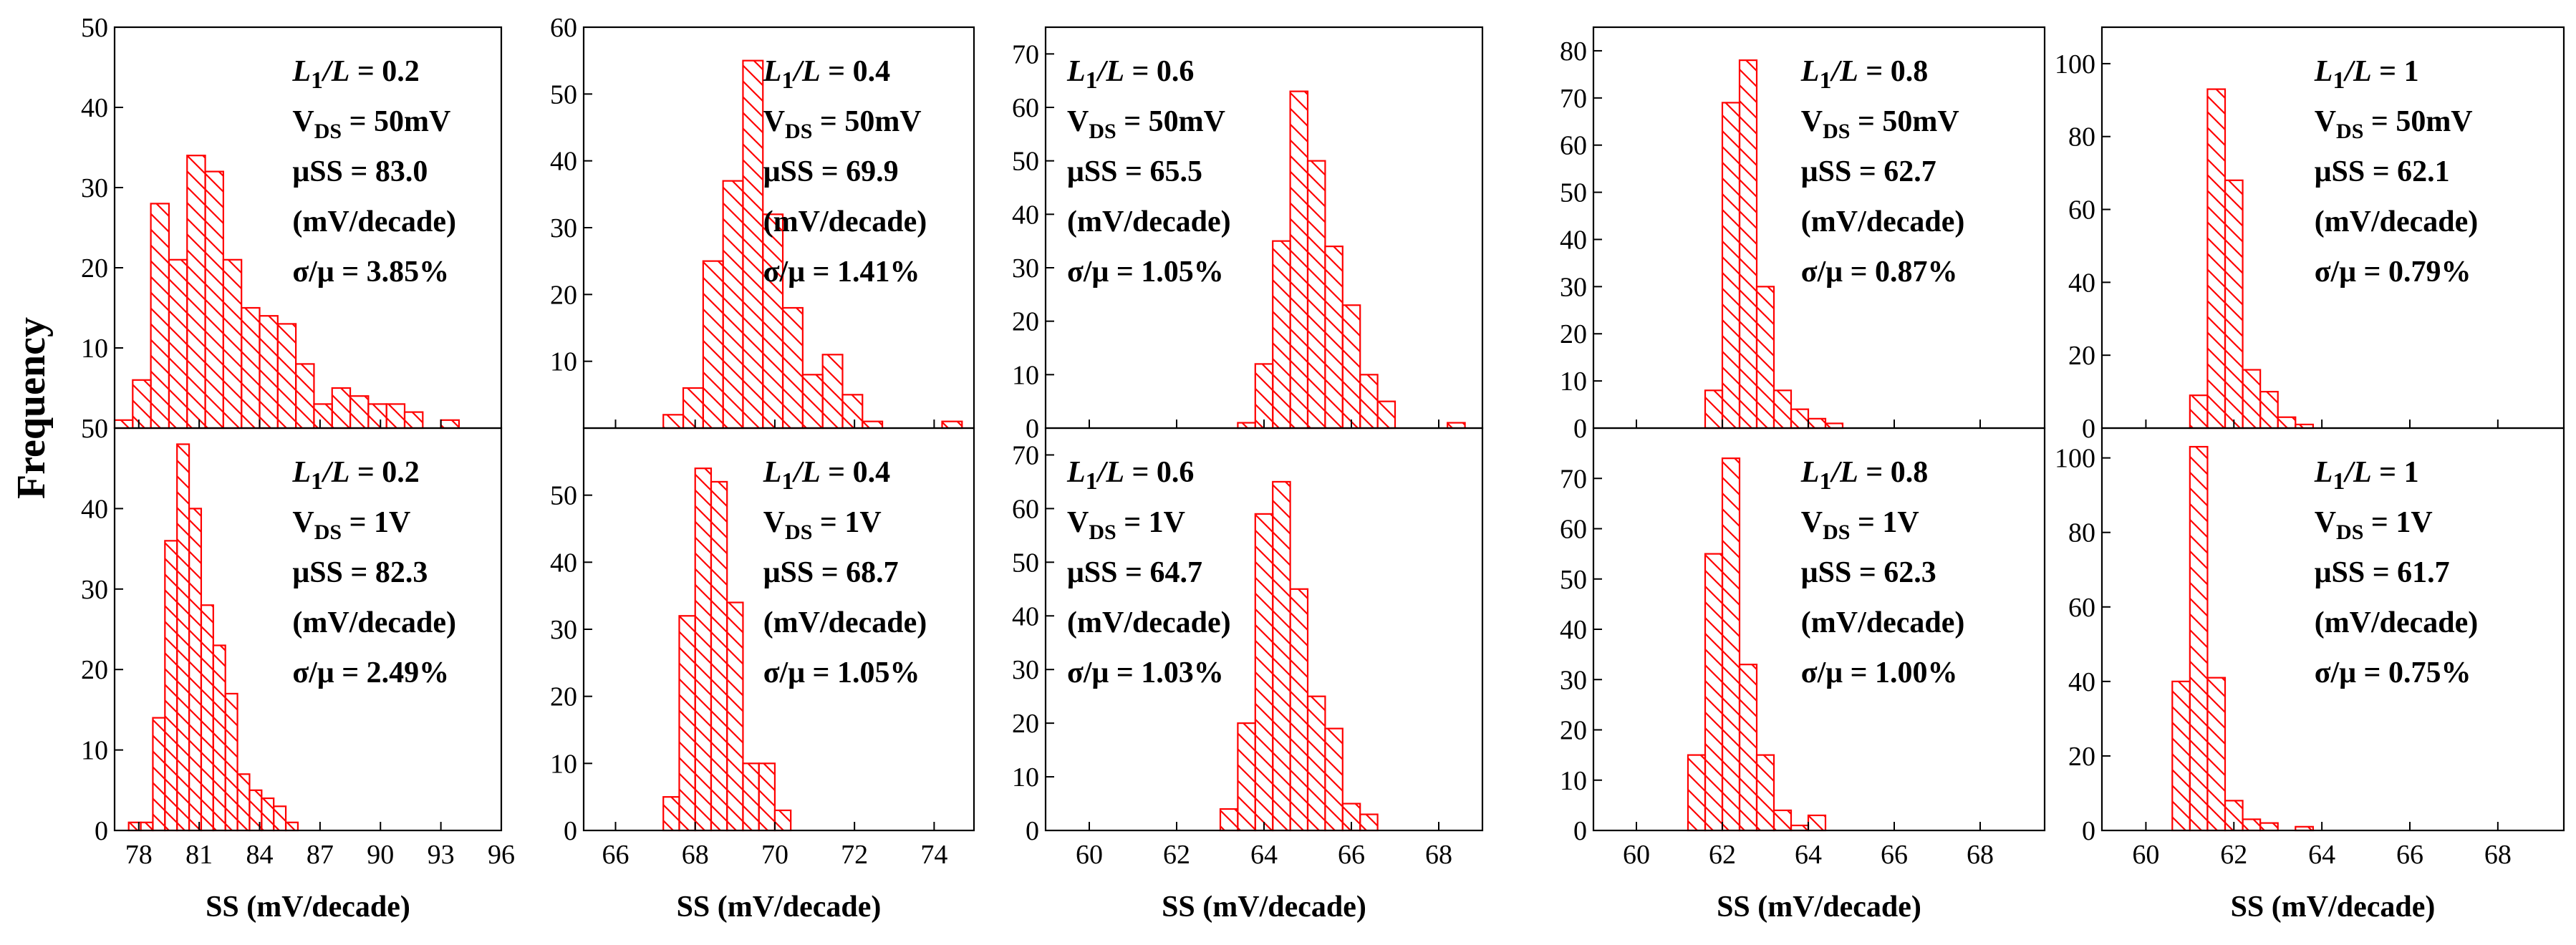 This screenshot has width=2576, height=945. Describe the element at coordinates (2081, 533) in the screenshot. I see `y-tick-label: 80` at that location.